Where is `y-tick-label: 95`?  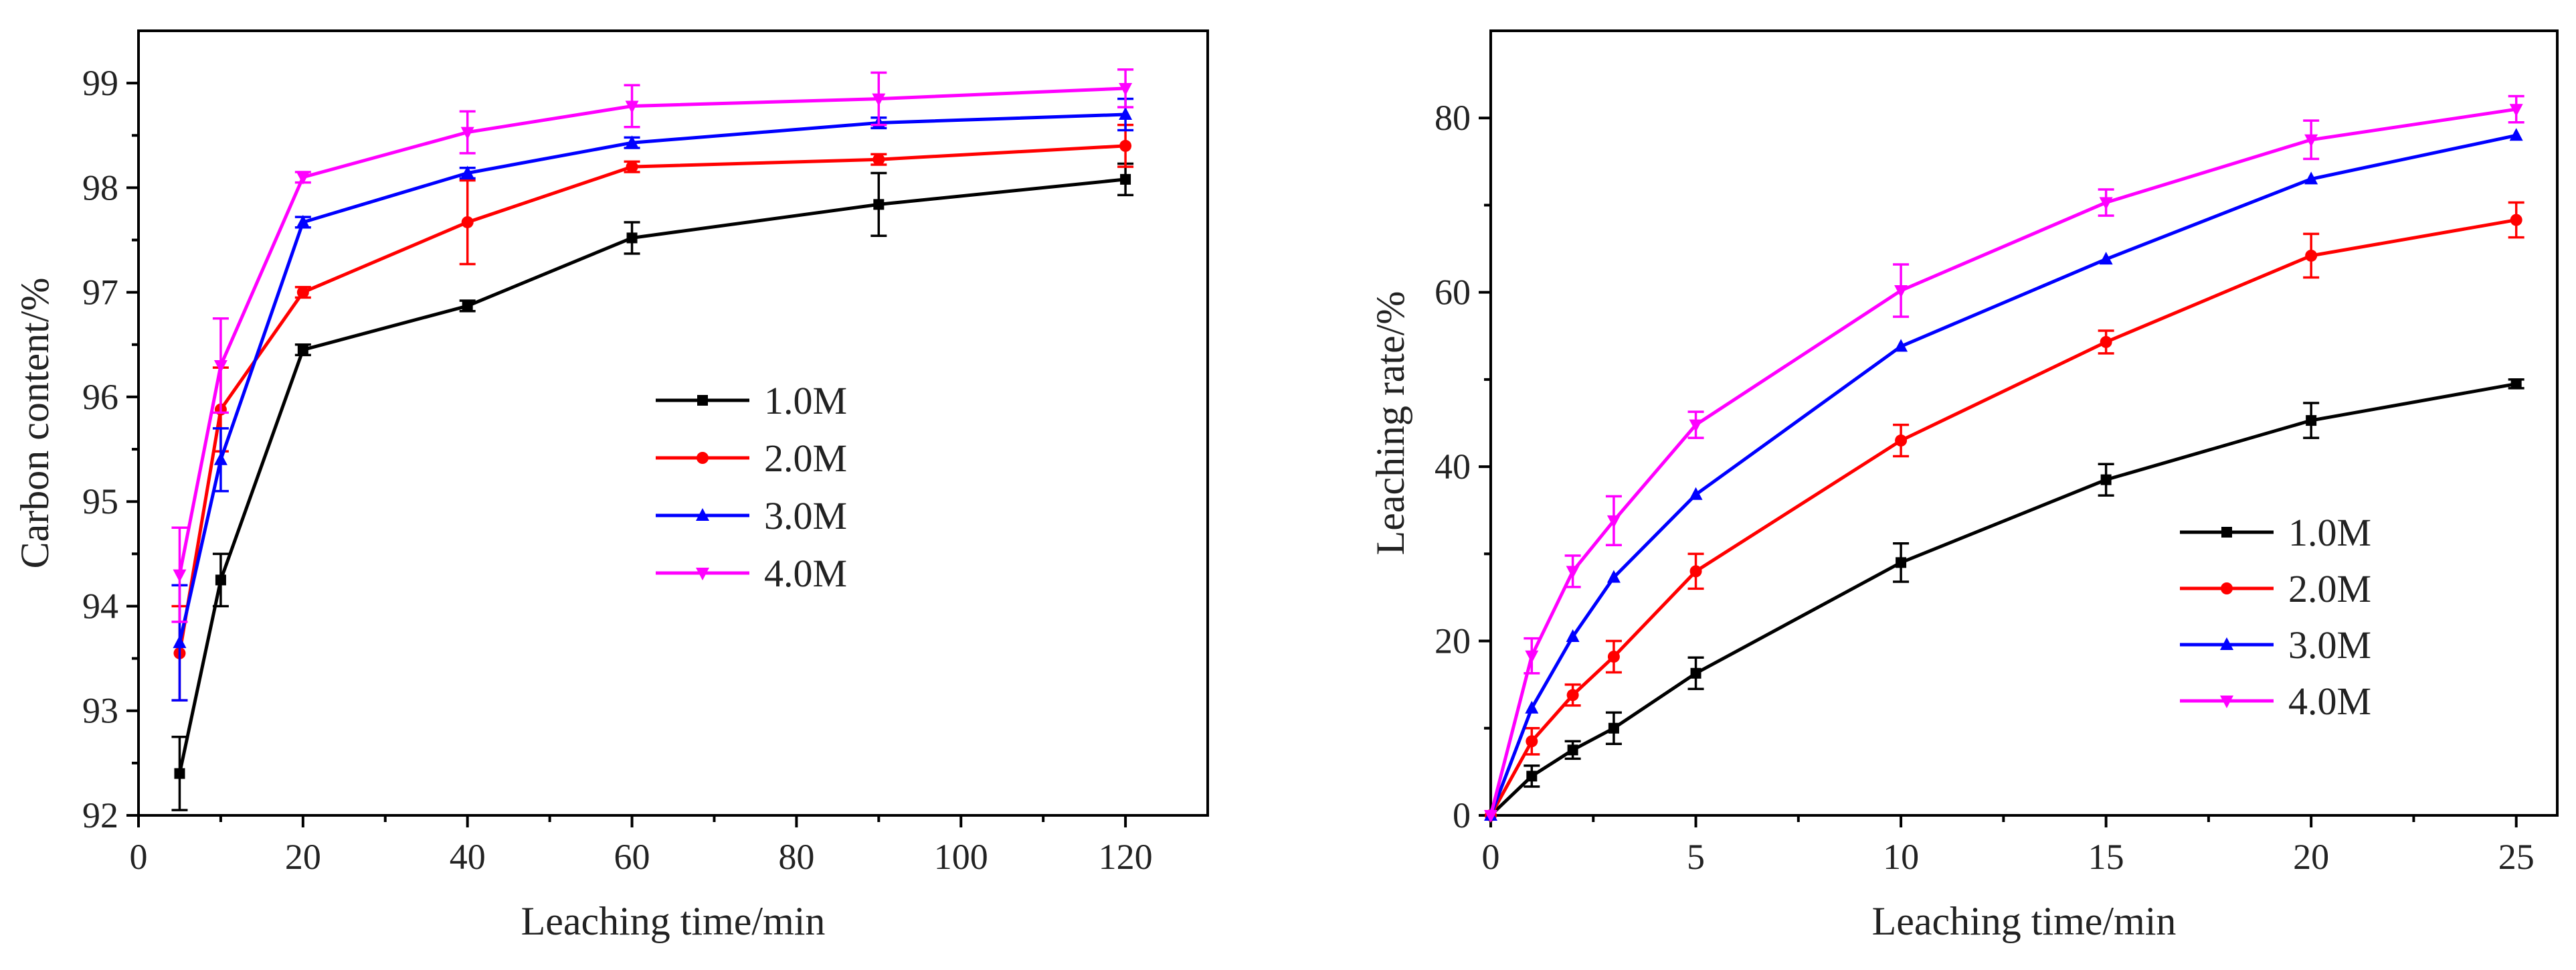 y-tick-label: 95 is located at coordinates (100, 501).